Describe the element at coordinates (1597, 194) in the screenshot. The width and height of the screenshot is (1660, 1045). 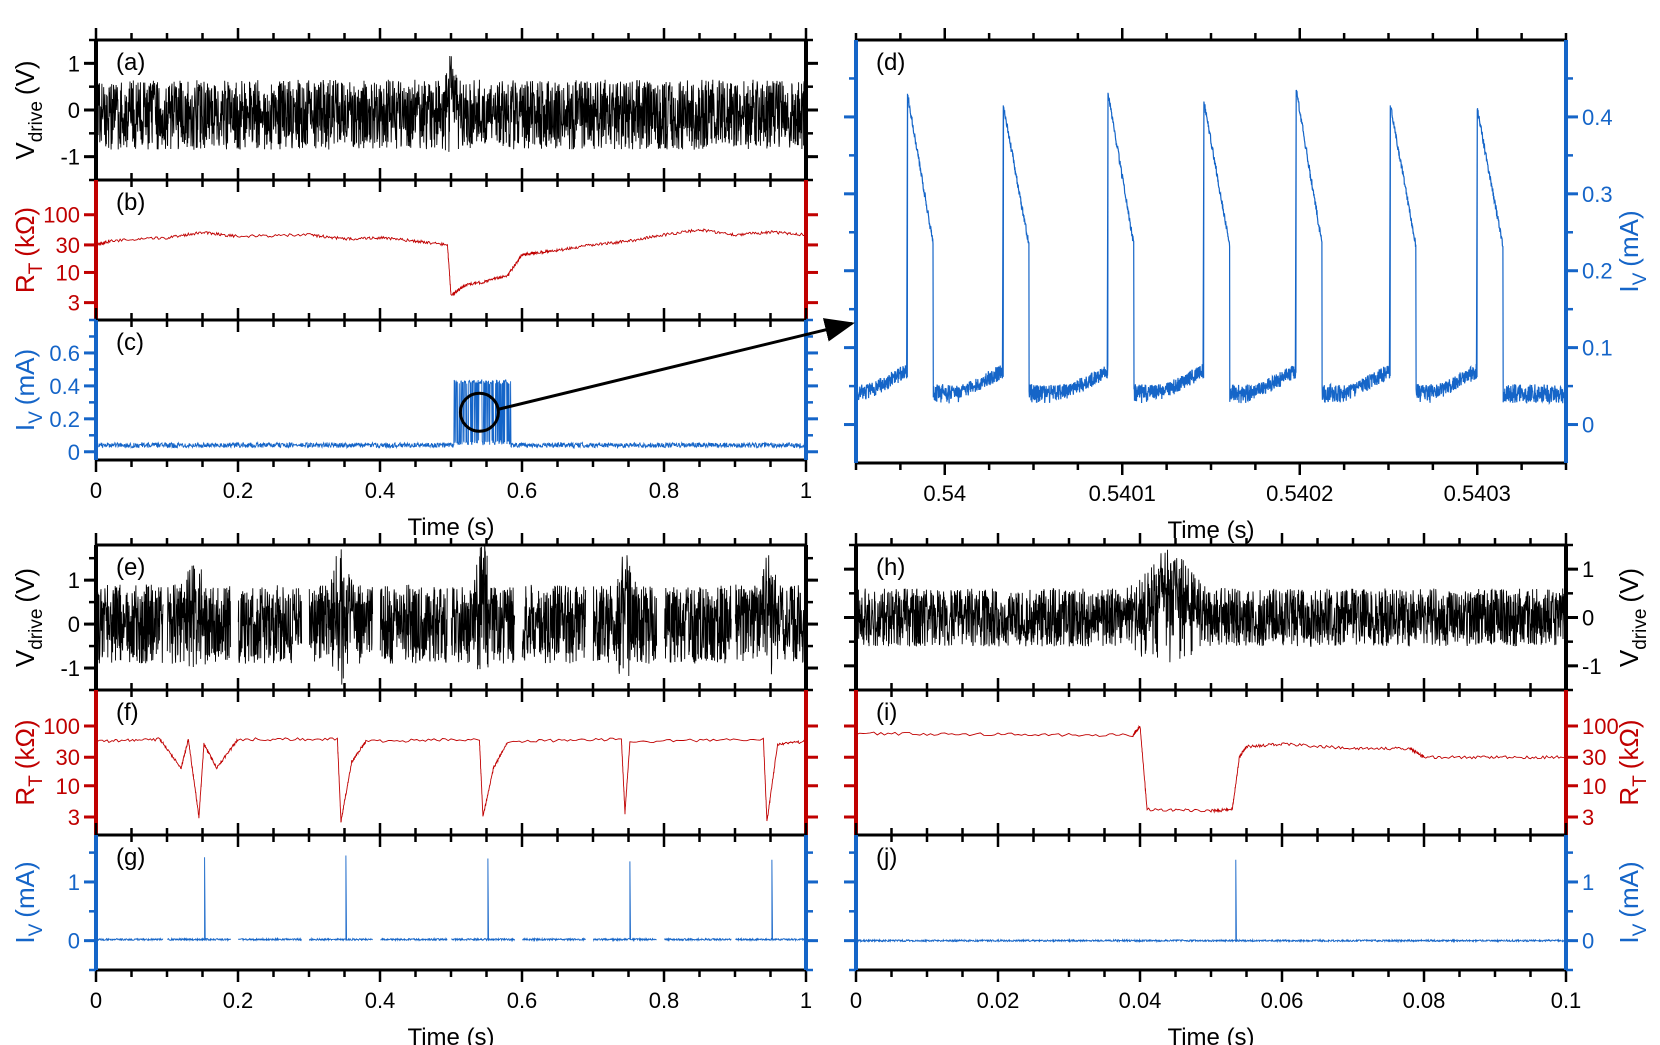
I see `y-tick-label: 0.3` at that location.